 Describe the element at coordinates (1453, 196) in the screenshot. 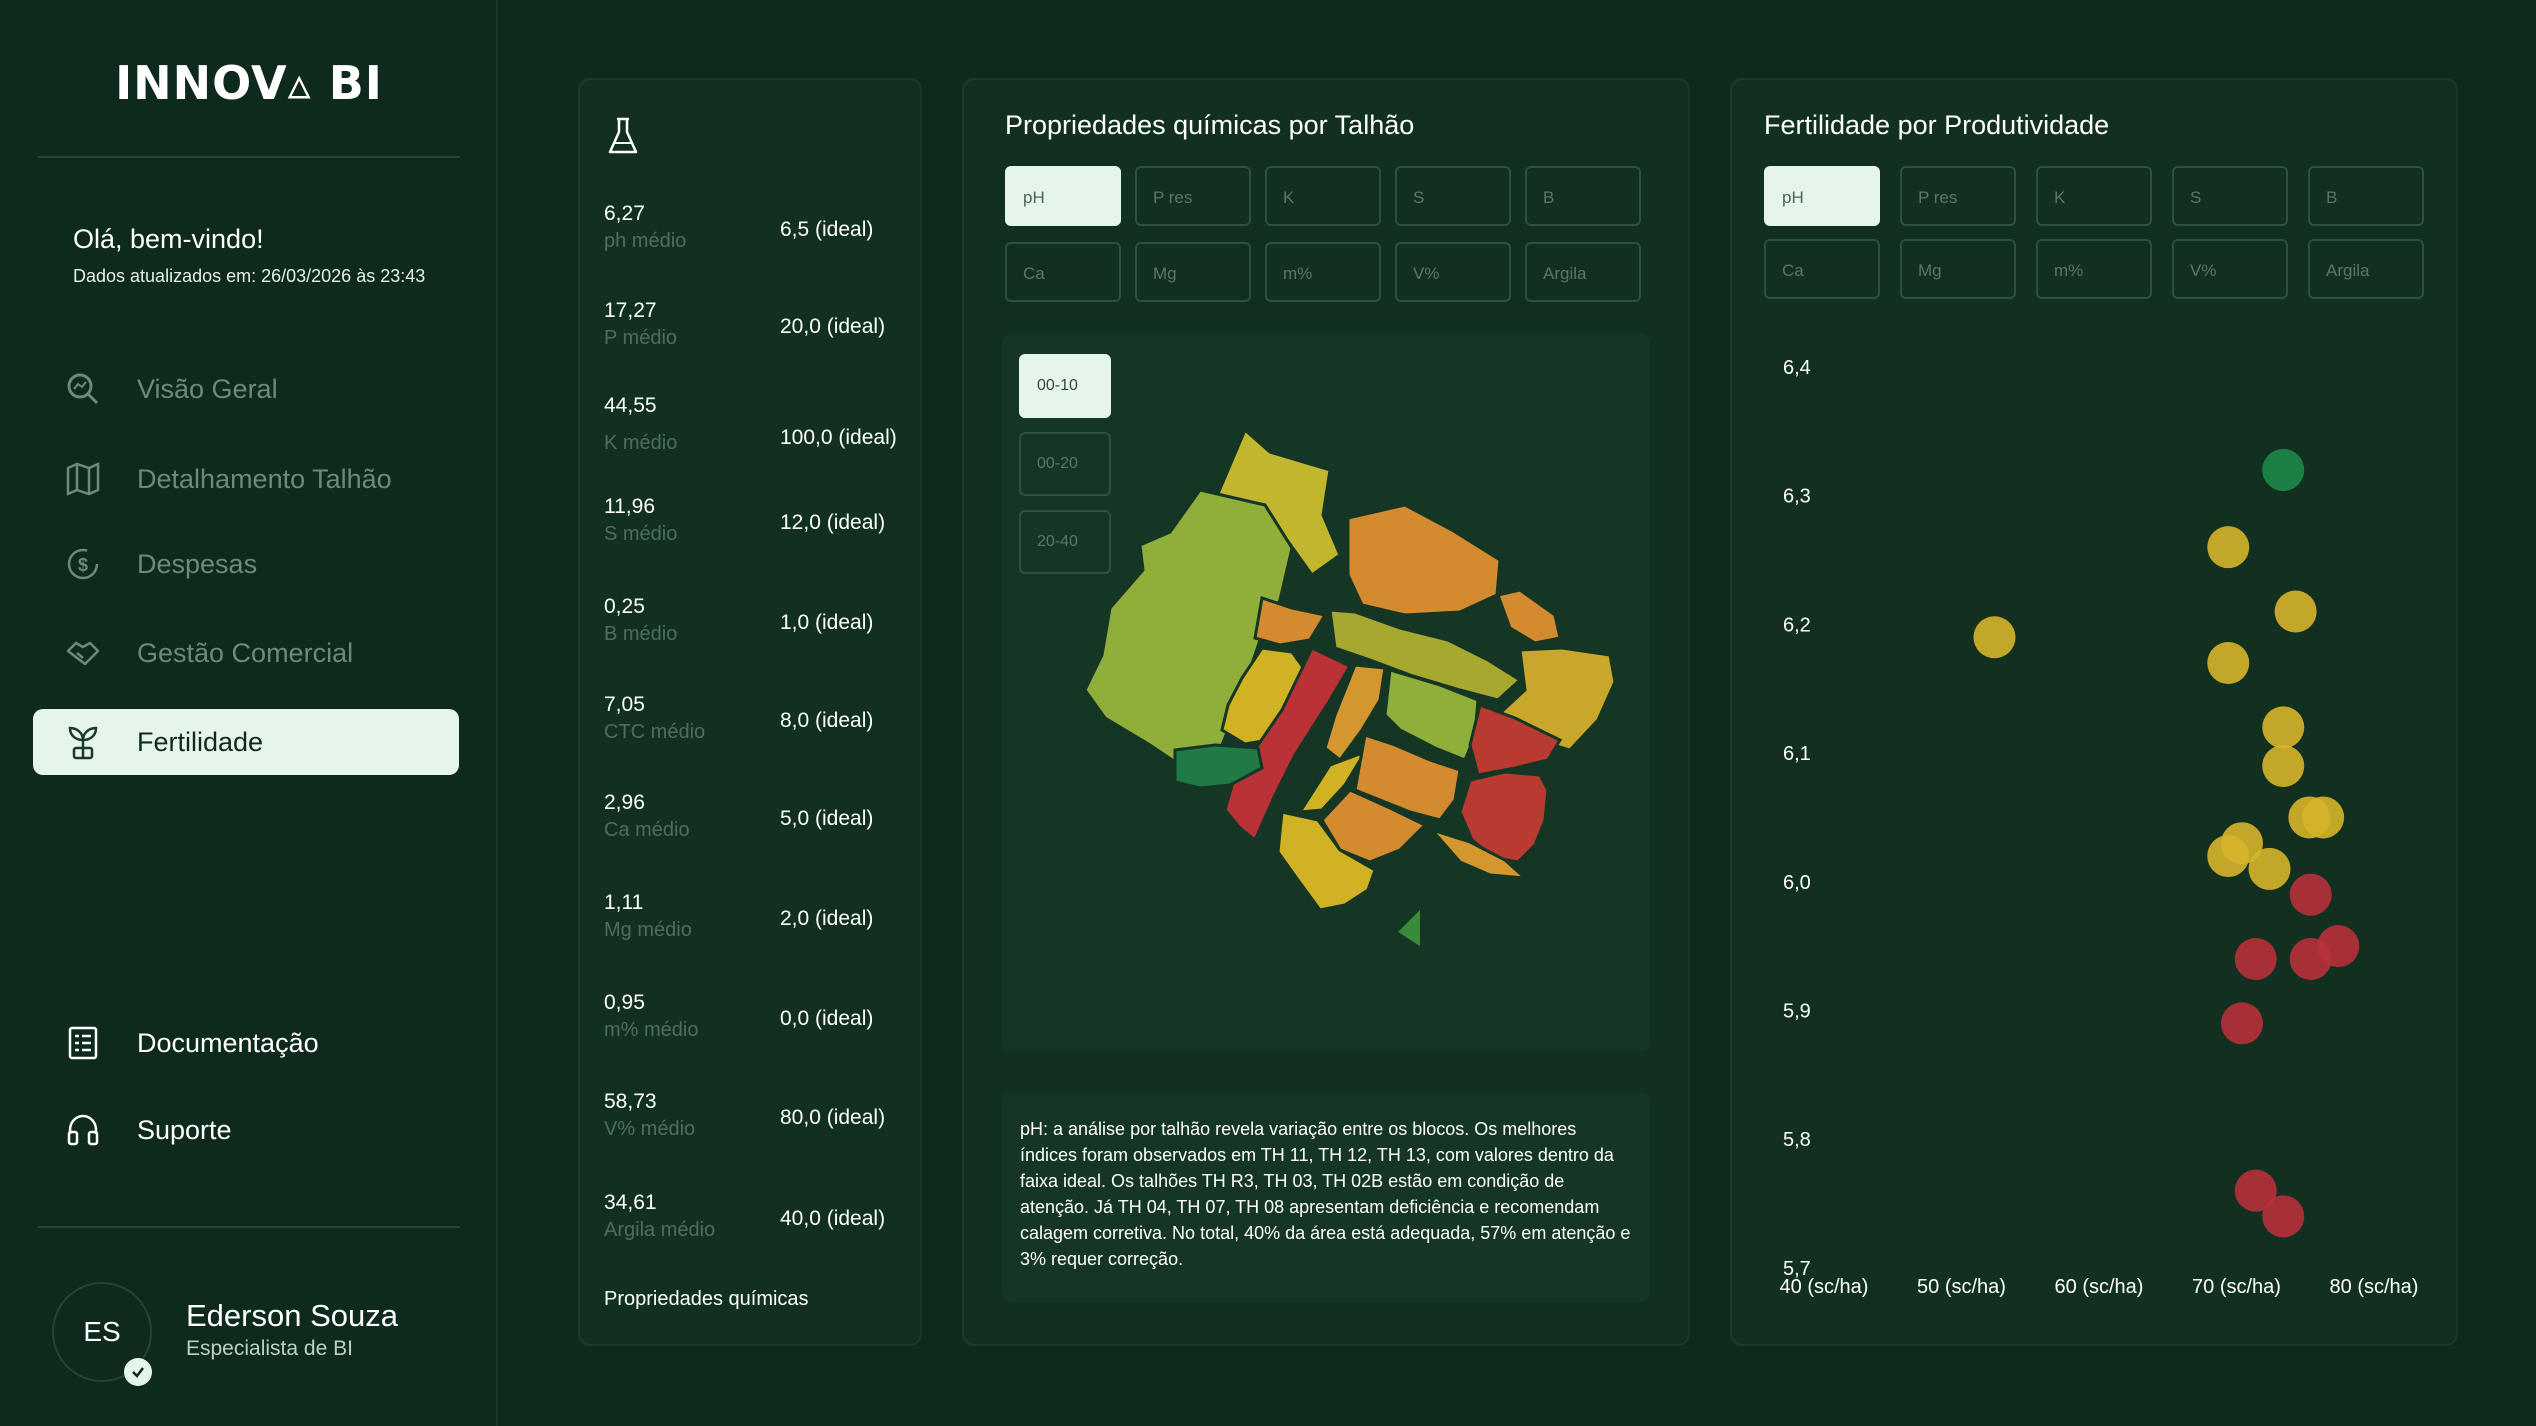

I see `talhao-filter-button-s: S` at that location.